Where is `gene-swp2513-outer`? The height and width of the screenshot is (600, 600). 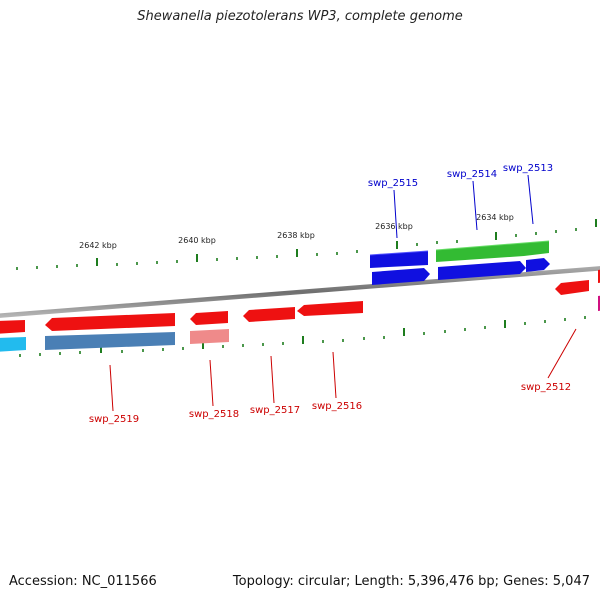
gene-swp2513-outer is located at coordinates (536, 248).